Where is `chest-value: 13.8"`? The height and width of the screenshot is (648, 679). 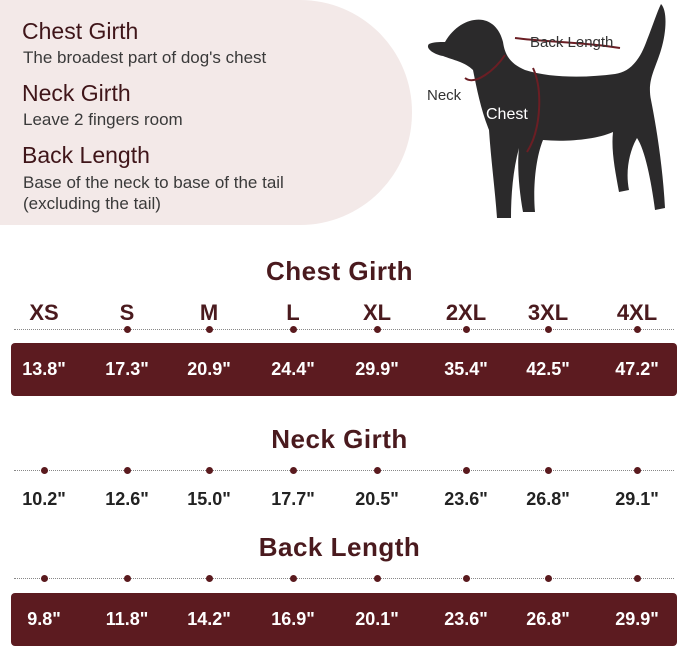 chest-value: 13.8" is located at coordinates (44, 369).